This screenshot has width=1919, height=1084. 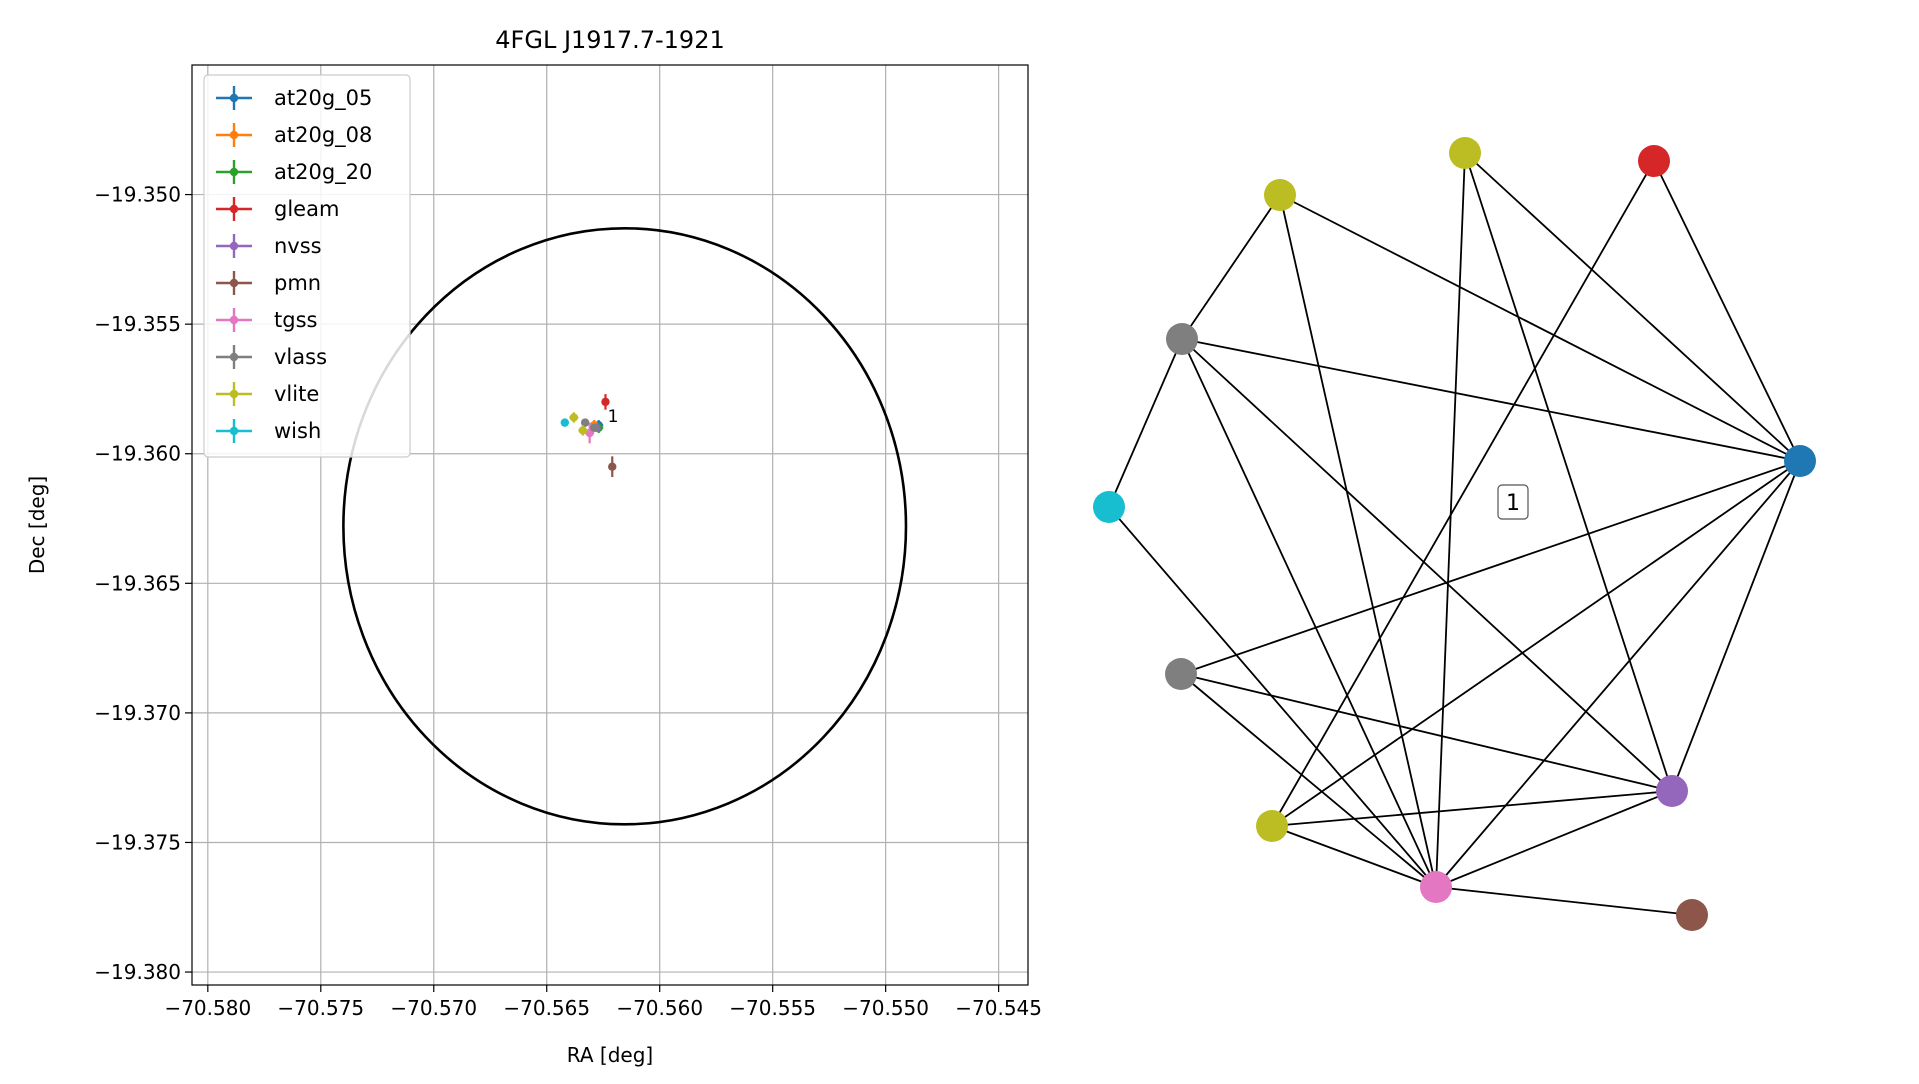 I want to click on x-tick-label: −70.580, so click(x=207, y=1008).